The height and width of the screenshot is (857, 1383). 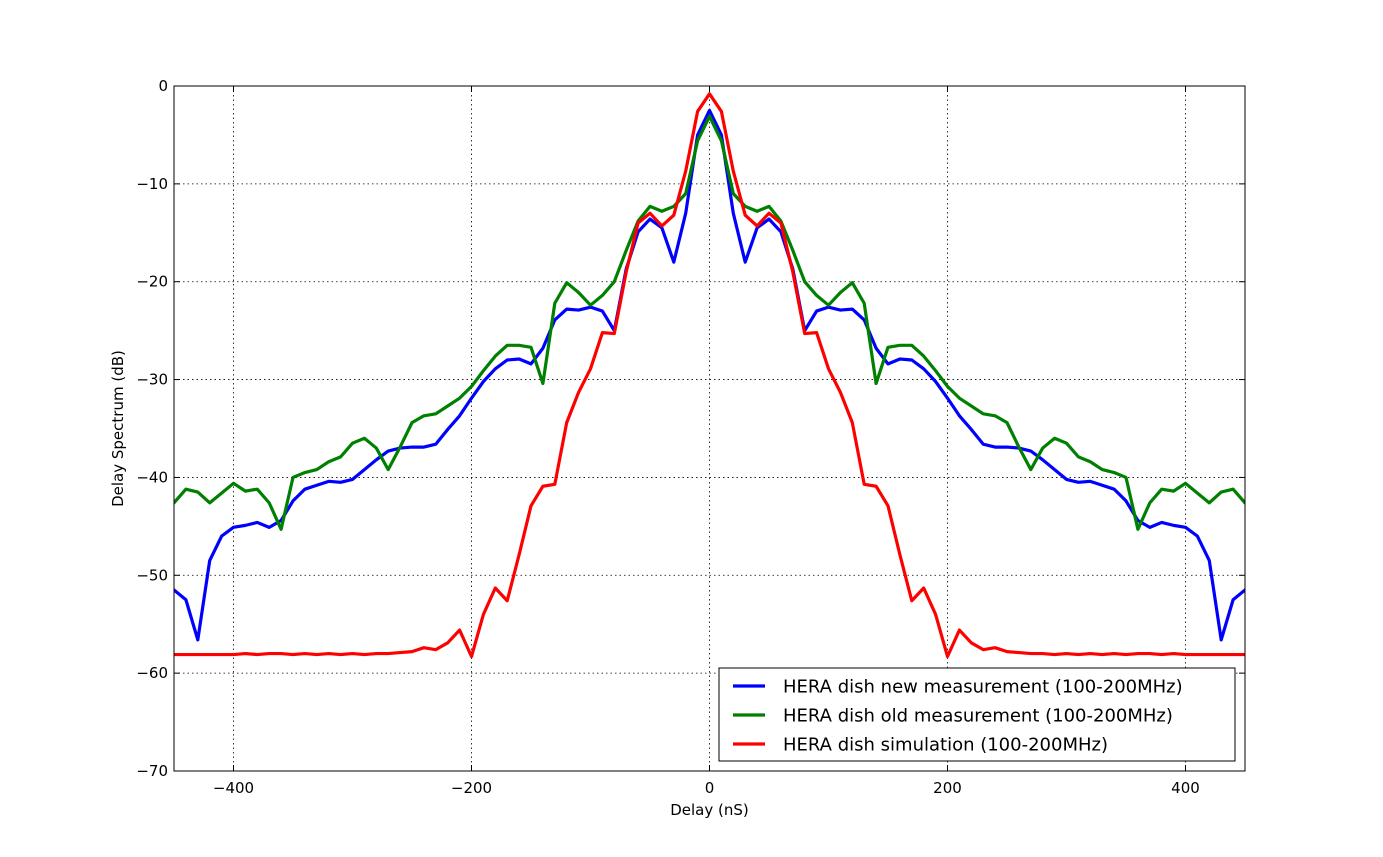 I want to click on x-axis-title: Delay (nS), so click(x=709, y=810).